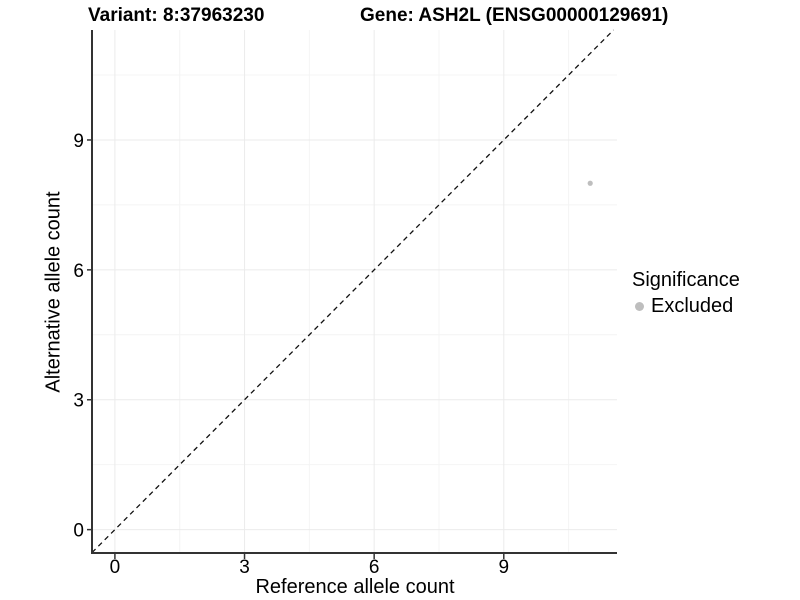 This screenshot has width=800, height=600. I want to click on y-tick-label: 6, so click(78, 271).